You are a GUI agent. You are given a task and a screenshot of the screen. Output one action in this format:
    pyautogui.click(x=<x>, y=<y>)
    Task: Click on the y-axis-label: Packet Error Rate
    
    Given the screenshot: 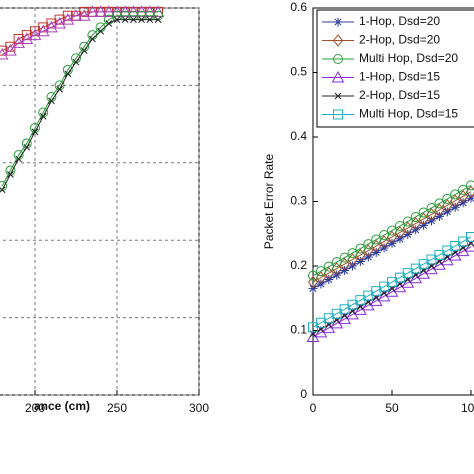 What is the action you would take?
    pyautogui.click(x=269, y=201)
    